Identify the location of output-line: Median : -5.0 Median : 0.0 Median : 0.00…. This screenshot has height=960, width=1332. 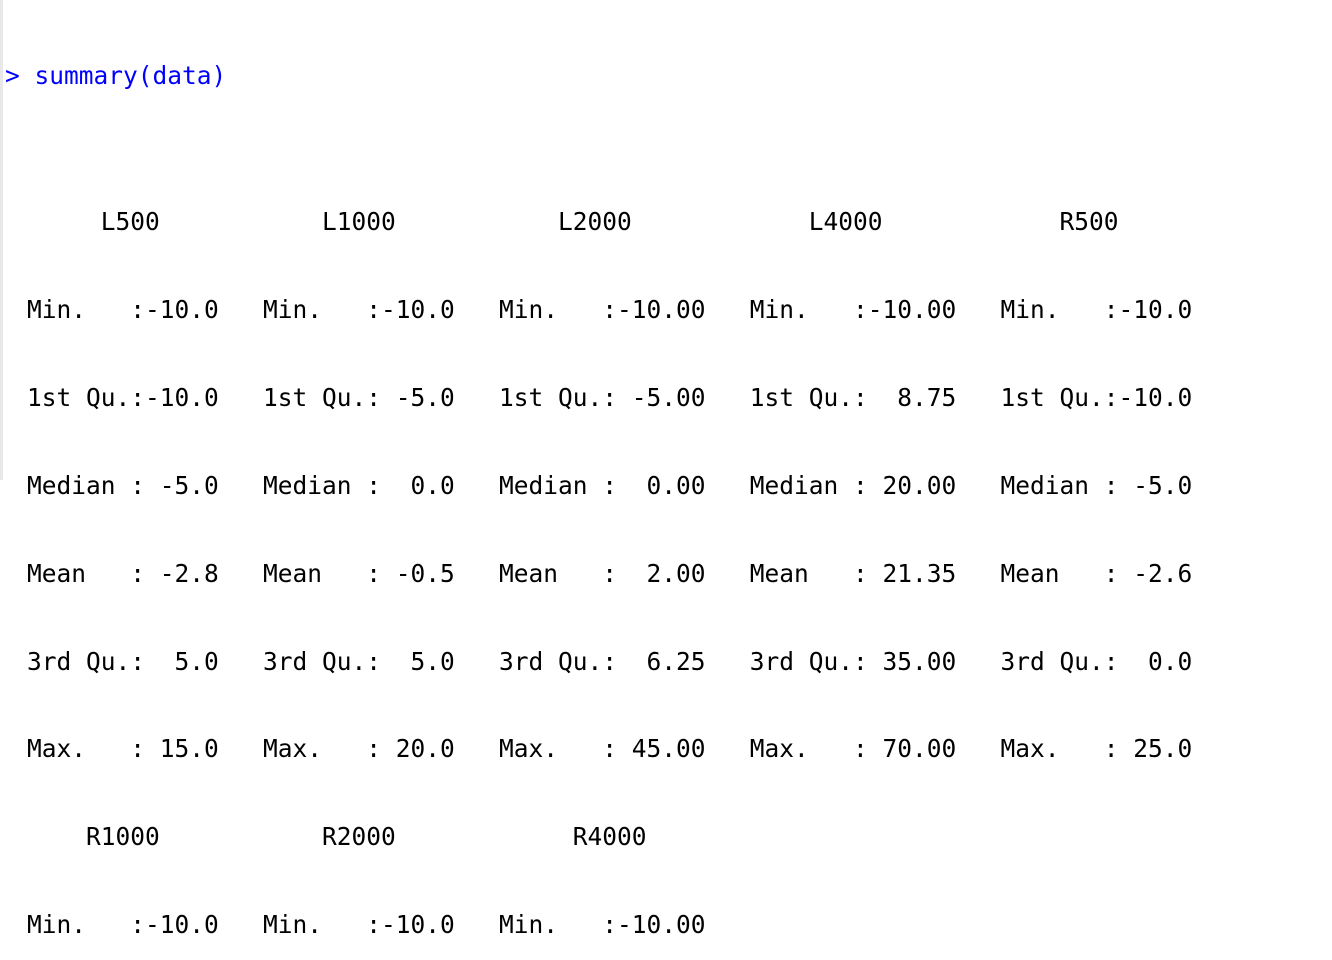
(624, 485).